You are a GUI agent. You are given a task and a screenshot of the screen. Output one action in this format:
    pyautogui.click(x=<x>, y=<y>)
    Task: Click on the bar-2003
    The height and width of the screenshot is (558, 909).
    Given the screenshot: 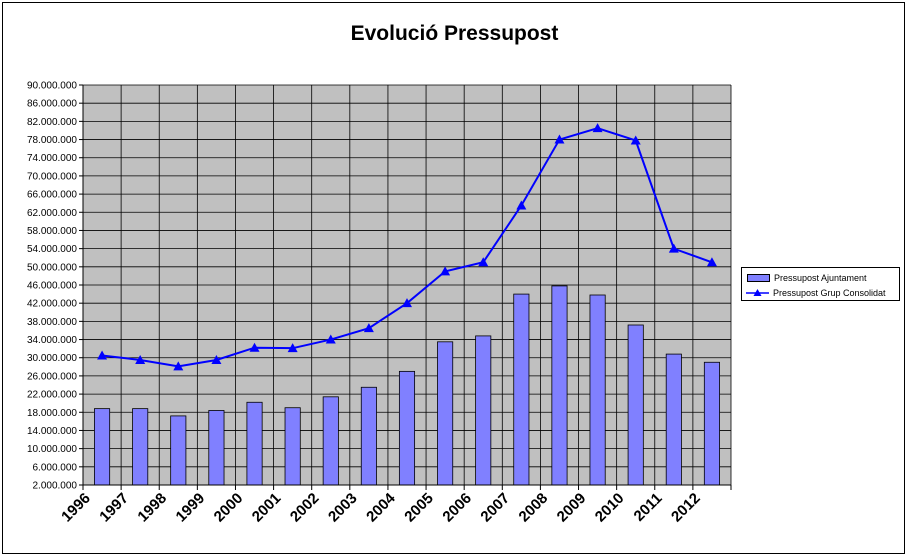 What is the action you would take?
    pyautogui.click(x=368, y=436)
    